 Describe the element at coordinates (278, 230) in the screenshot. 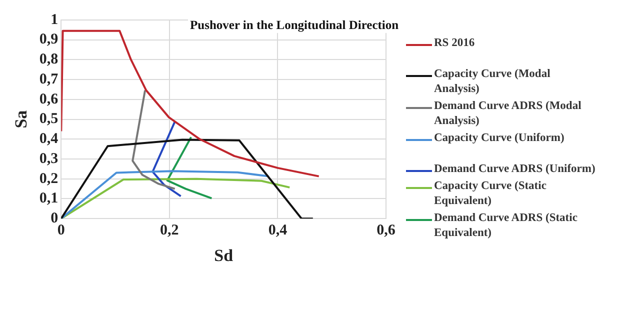

I see `x-tick-label: 0,4` at that location.